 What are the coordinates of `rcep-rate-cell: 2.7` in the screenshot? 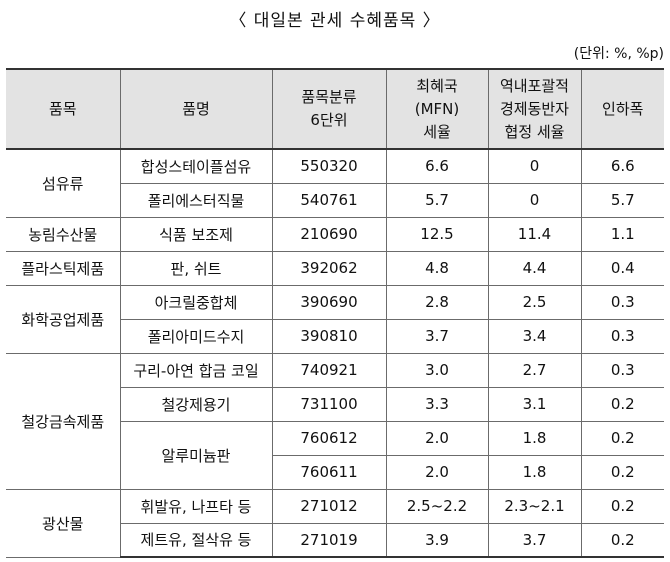 It's located at (534, 370).